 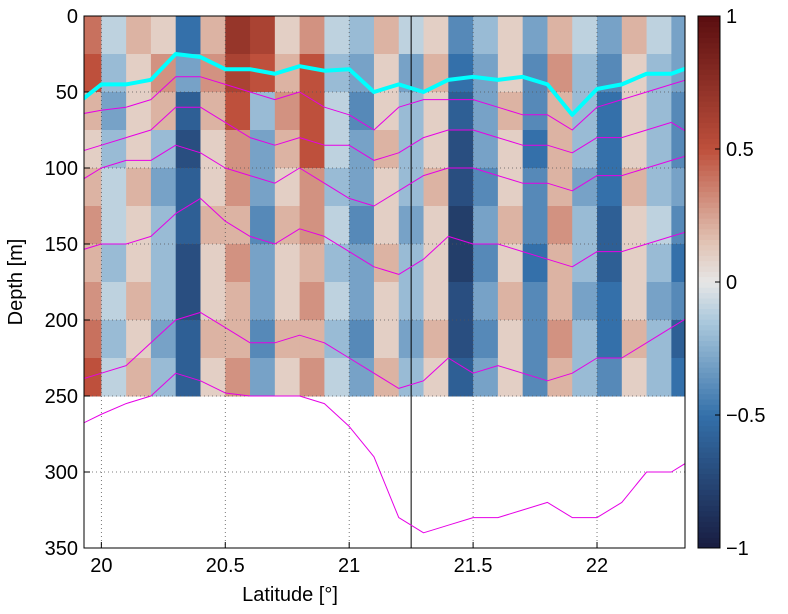 I want to click on y-tick-label: 200, so click(x=61, y=321).